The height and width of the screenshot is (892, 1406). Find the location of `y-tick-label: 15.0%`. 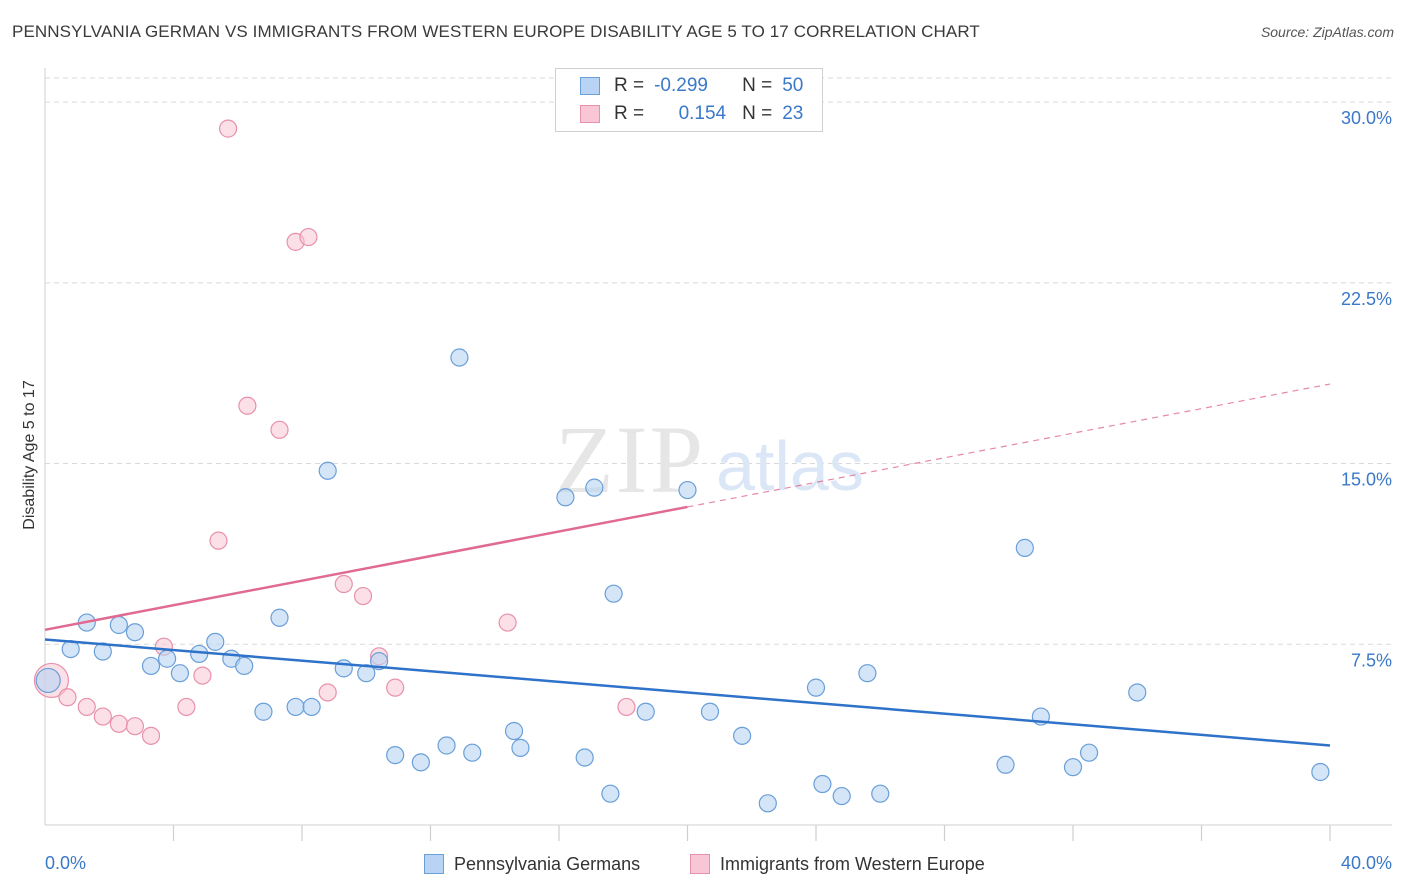

y-tick-label: 15.0% is located at coordinates (1366, 480).